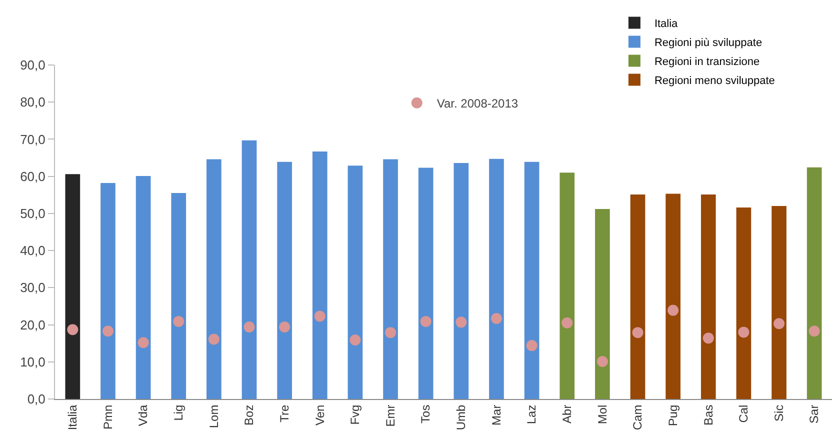 This screenshot has height=441, width=840. What do you see at coordinates (496, 415) in the screenshot?
I see `x-tick-label: Mar` at bounding box center [496, 415].